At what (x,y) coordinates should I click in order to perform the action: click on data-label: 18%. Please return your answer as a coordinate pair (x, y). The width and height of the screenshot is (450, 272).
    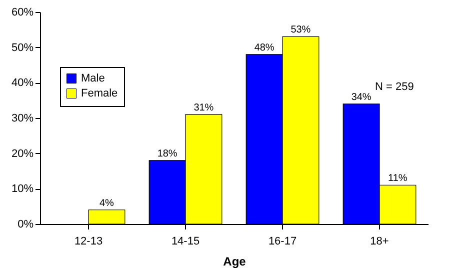
    Looking at the image, I should click on (167, 154).